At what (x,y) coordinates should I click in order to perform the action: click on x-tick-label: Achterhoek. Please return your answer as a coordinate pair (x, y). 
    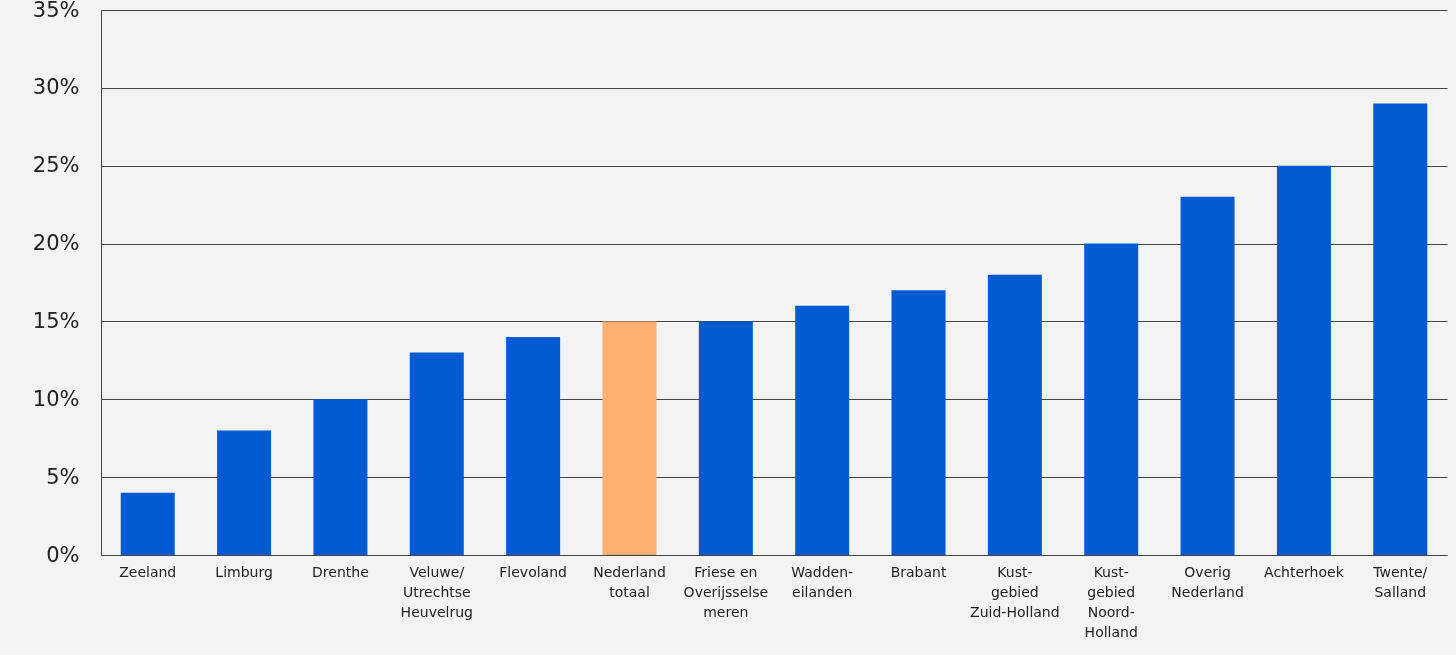
    Looking at the image, I should click on (1304, 571).